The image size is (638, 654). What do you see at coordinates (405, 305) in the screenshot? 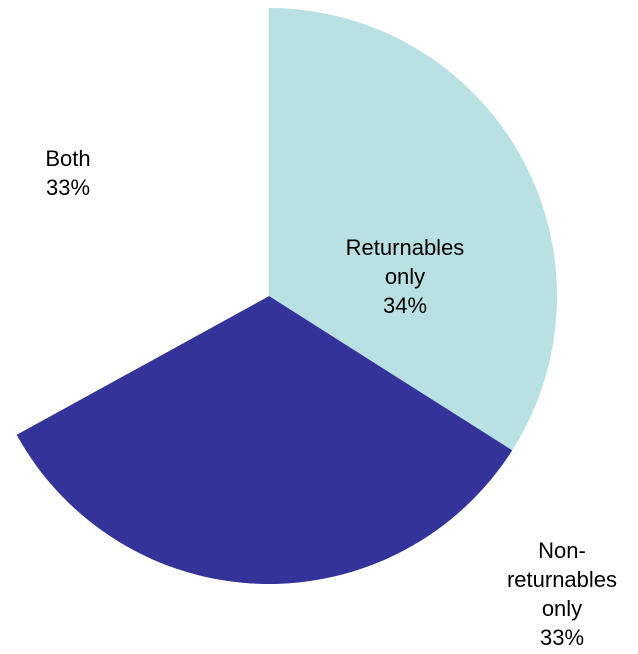
I see `slice-value-label: 34%` at bounding box center [405, 305].